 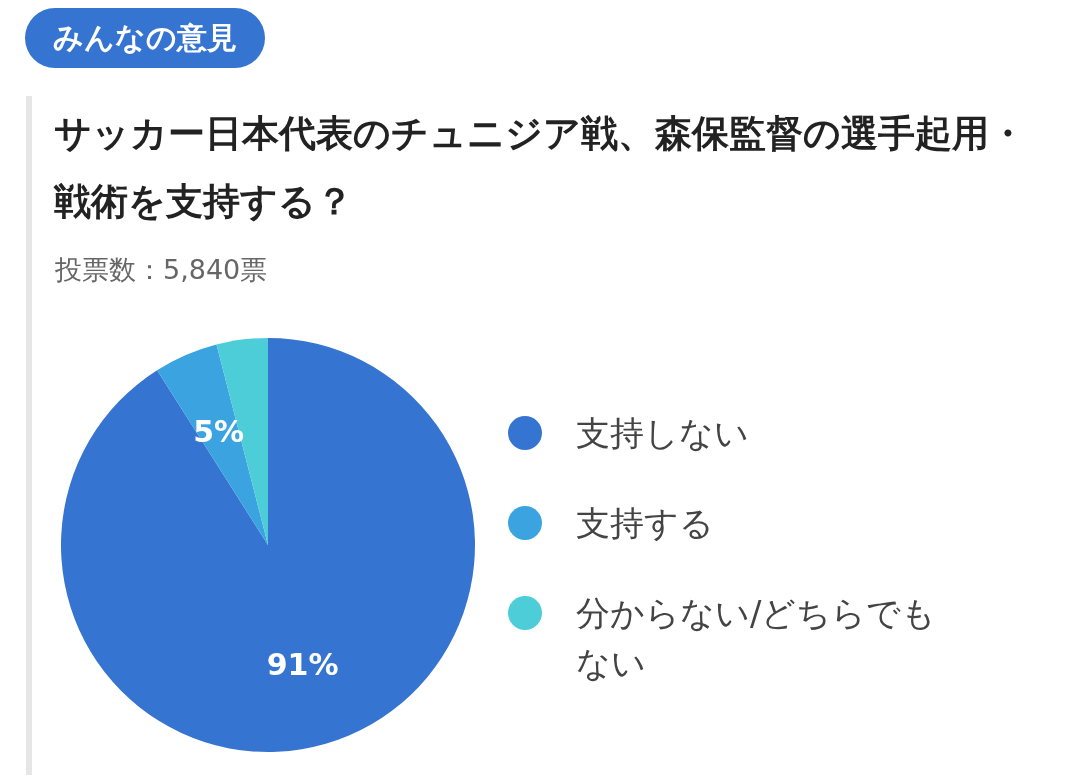 What do you see at coordinates (662, 433) in the screenshot?
I see `legend-label: 支持しない` at bounding box center [662, 433].